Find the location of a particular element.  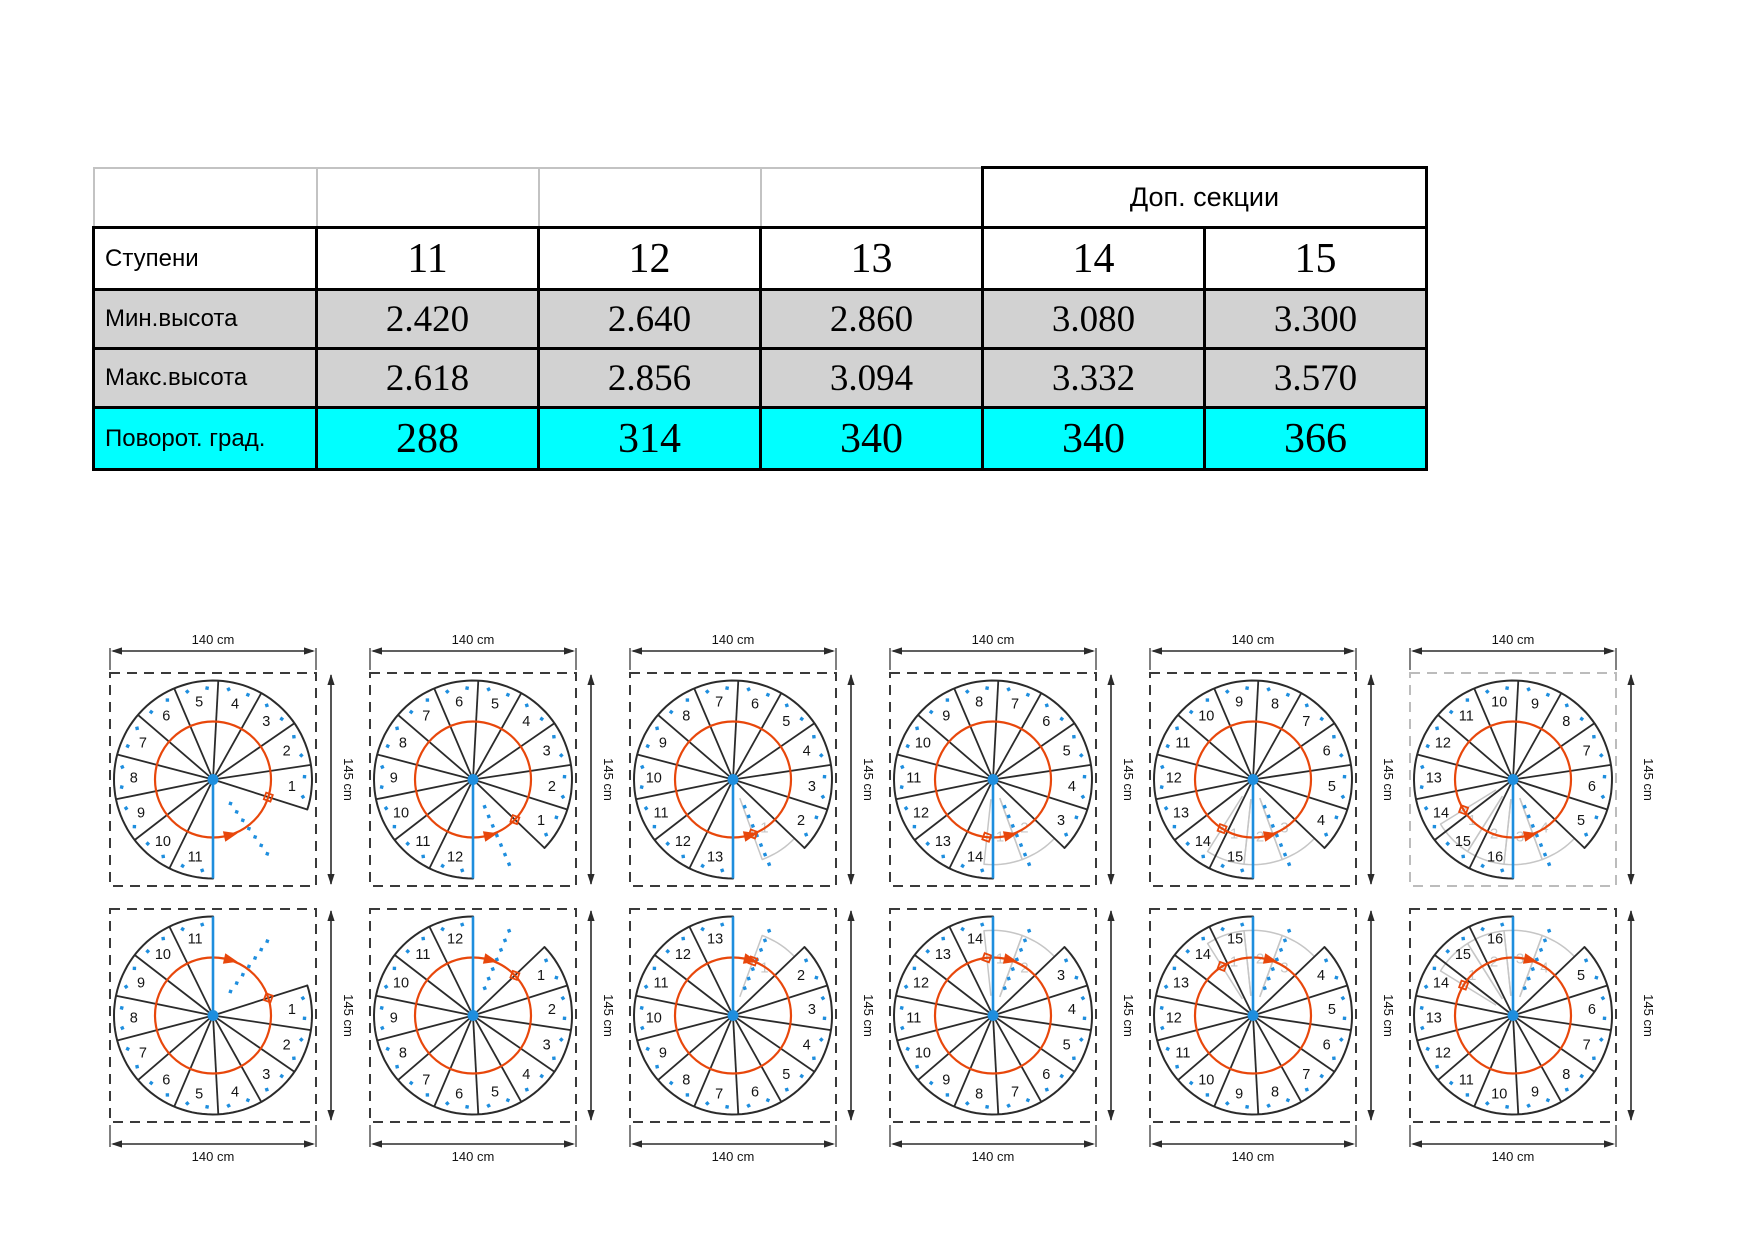

row-rot-value-2: 340 is located at coordinates (871, 438).